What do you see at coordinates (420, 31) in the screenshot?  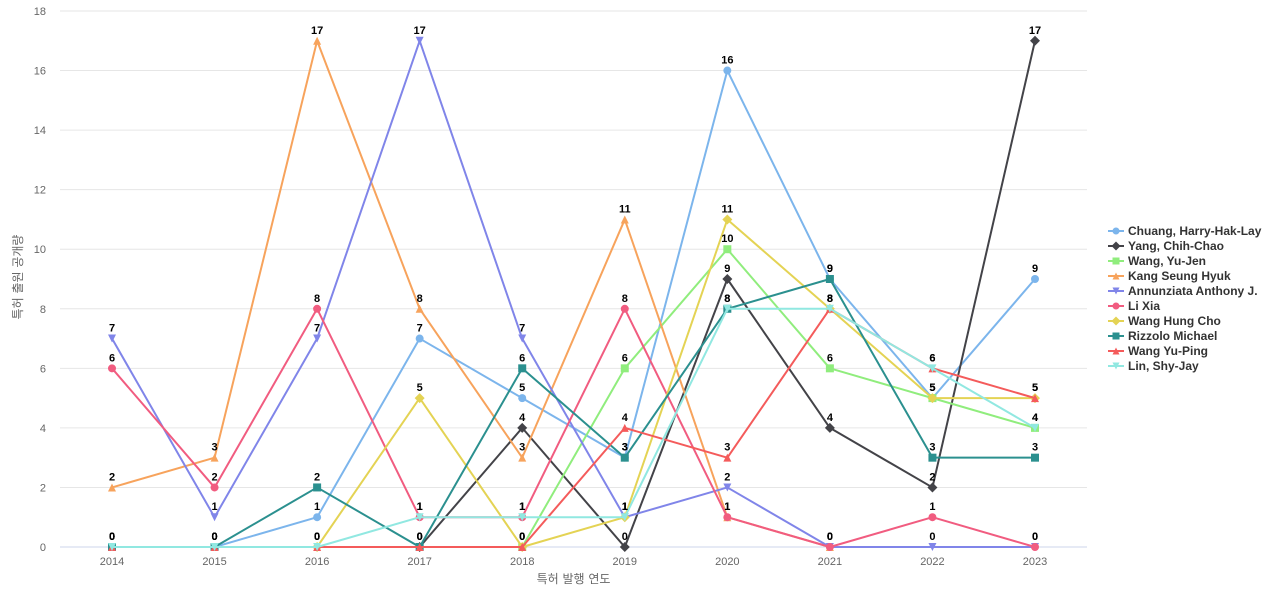 I see `data-label: 17` at bounding box center [420, 31].